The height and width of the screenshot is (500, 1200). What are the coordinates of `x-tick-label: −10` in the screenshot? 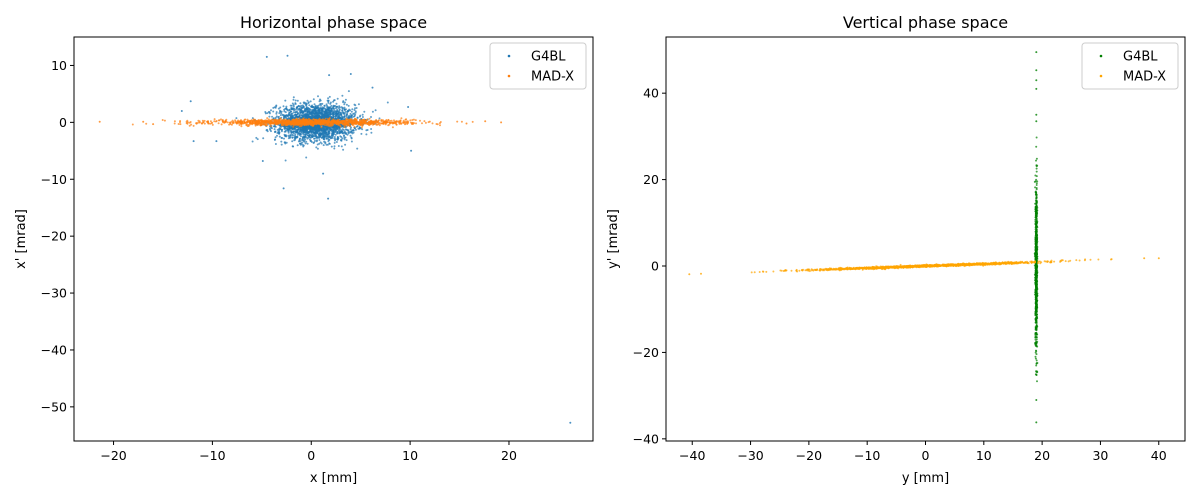 It's located at (212, 455).